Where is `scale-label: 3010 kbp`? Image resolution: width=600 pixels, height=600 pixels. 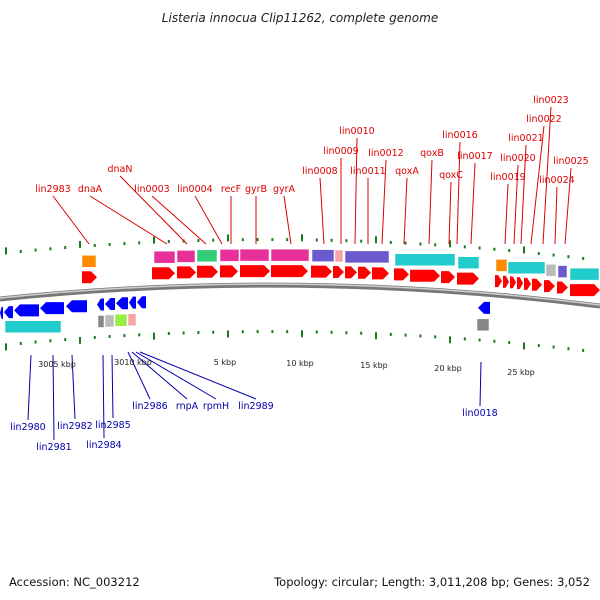 scale-label: 3010 kbp is located at coordinates (133, 362).